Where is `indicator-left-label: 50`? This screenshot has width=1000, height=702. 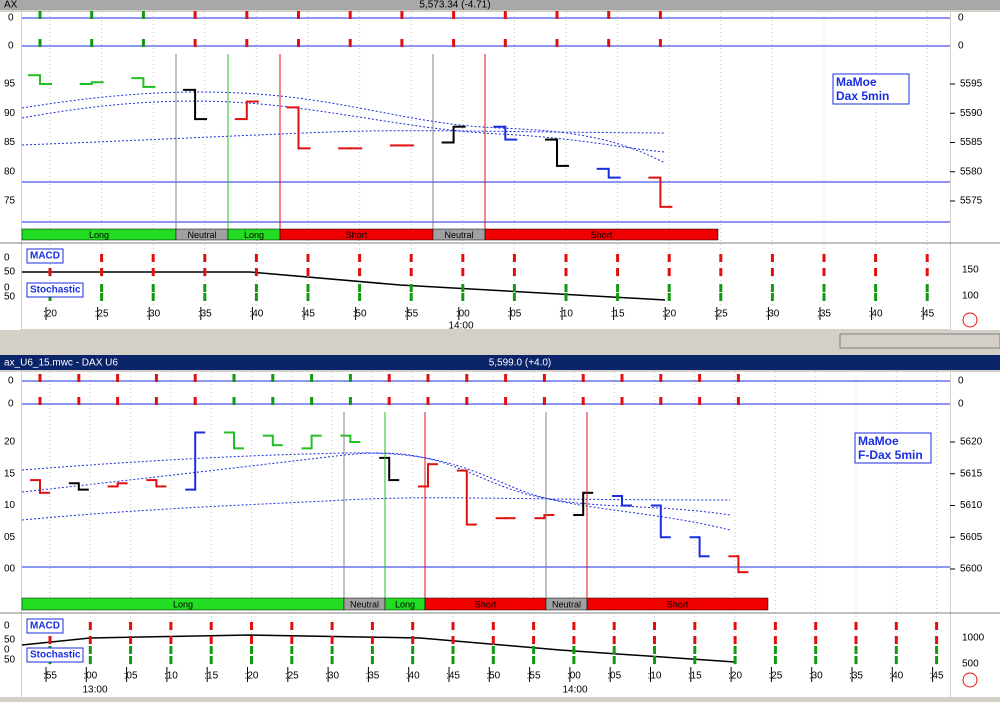
indicator-left-label: 50 is located at coordinates (10, 297).